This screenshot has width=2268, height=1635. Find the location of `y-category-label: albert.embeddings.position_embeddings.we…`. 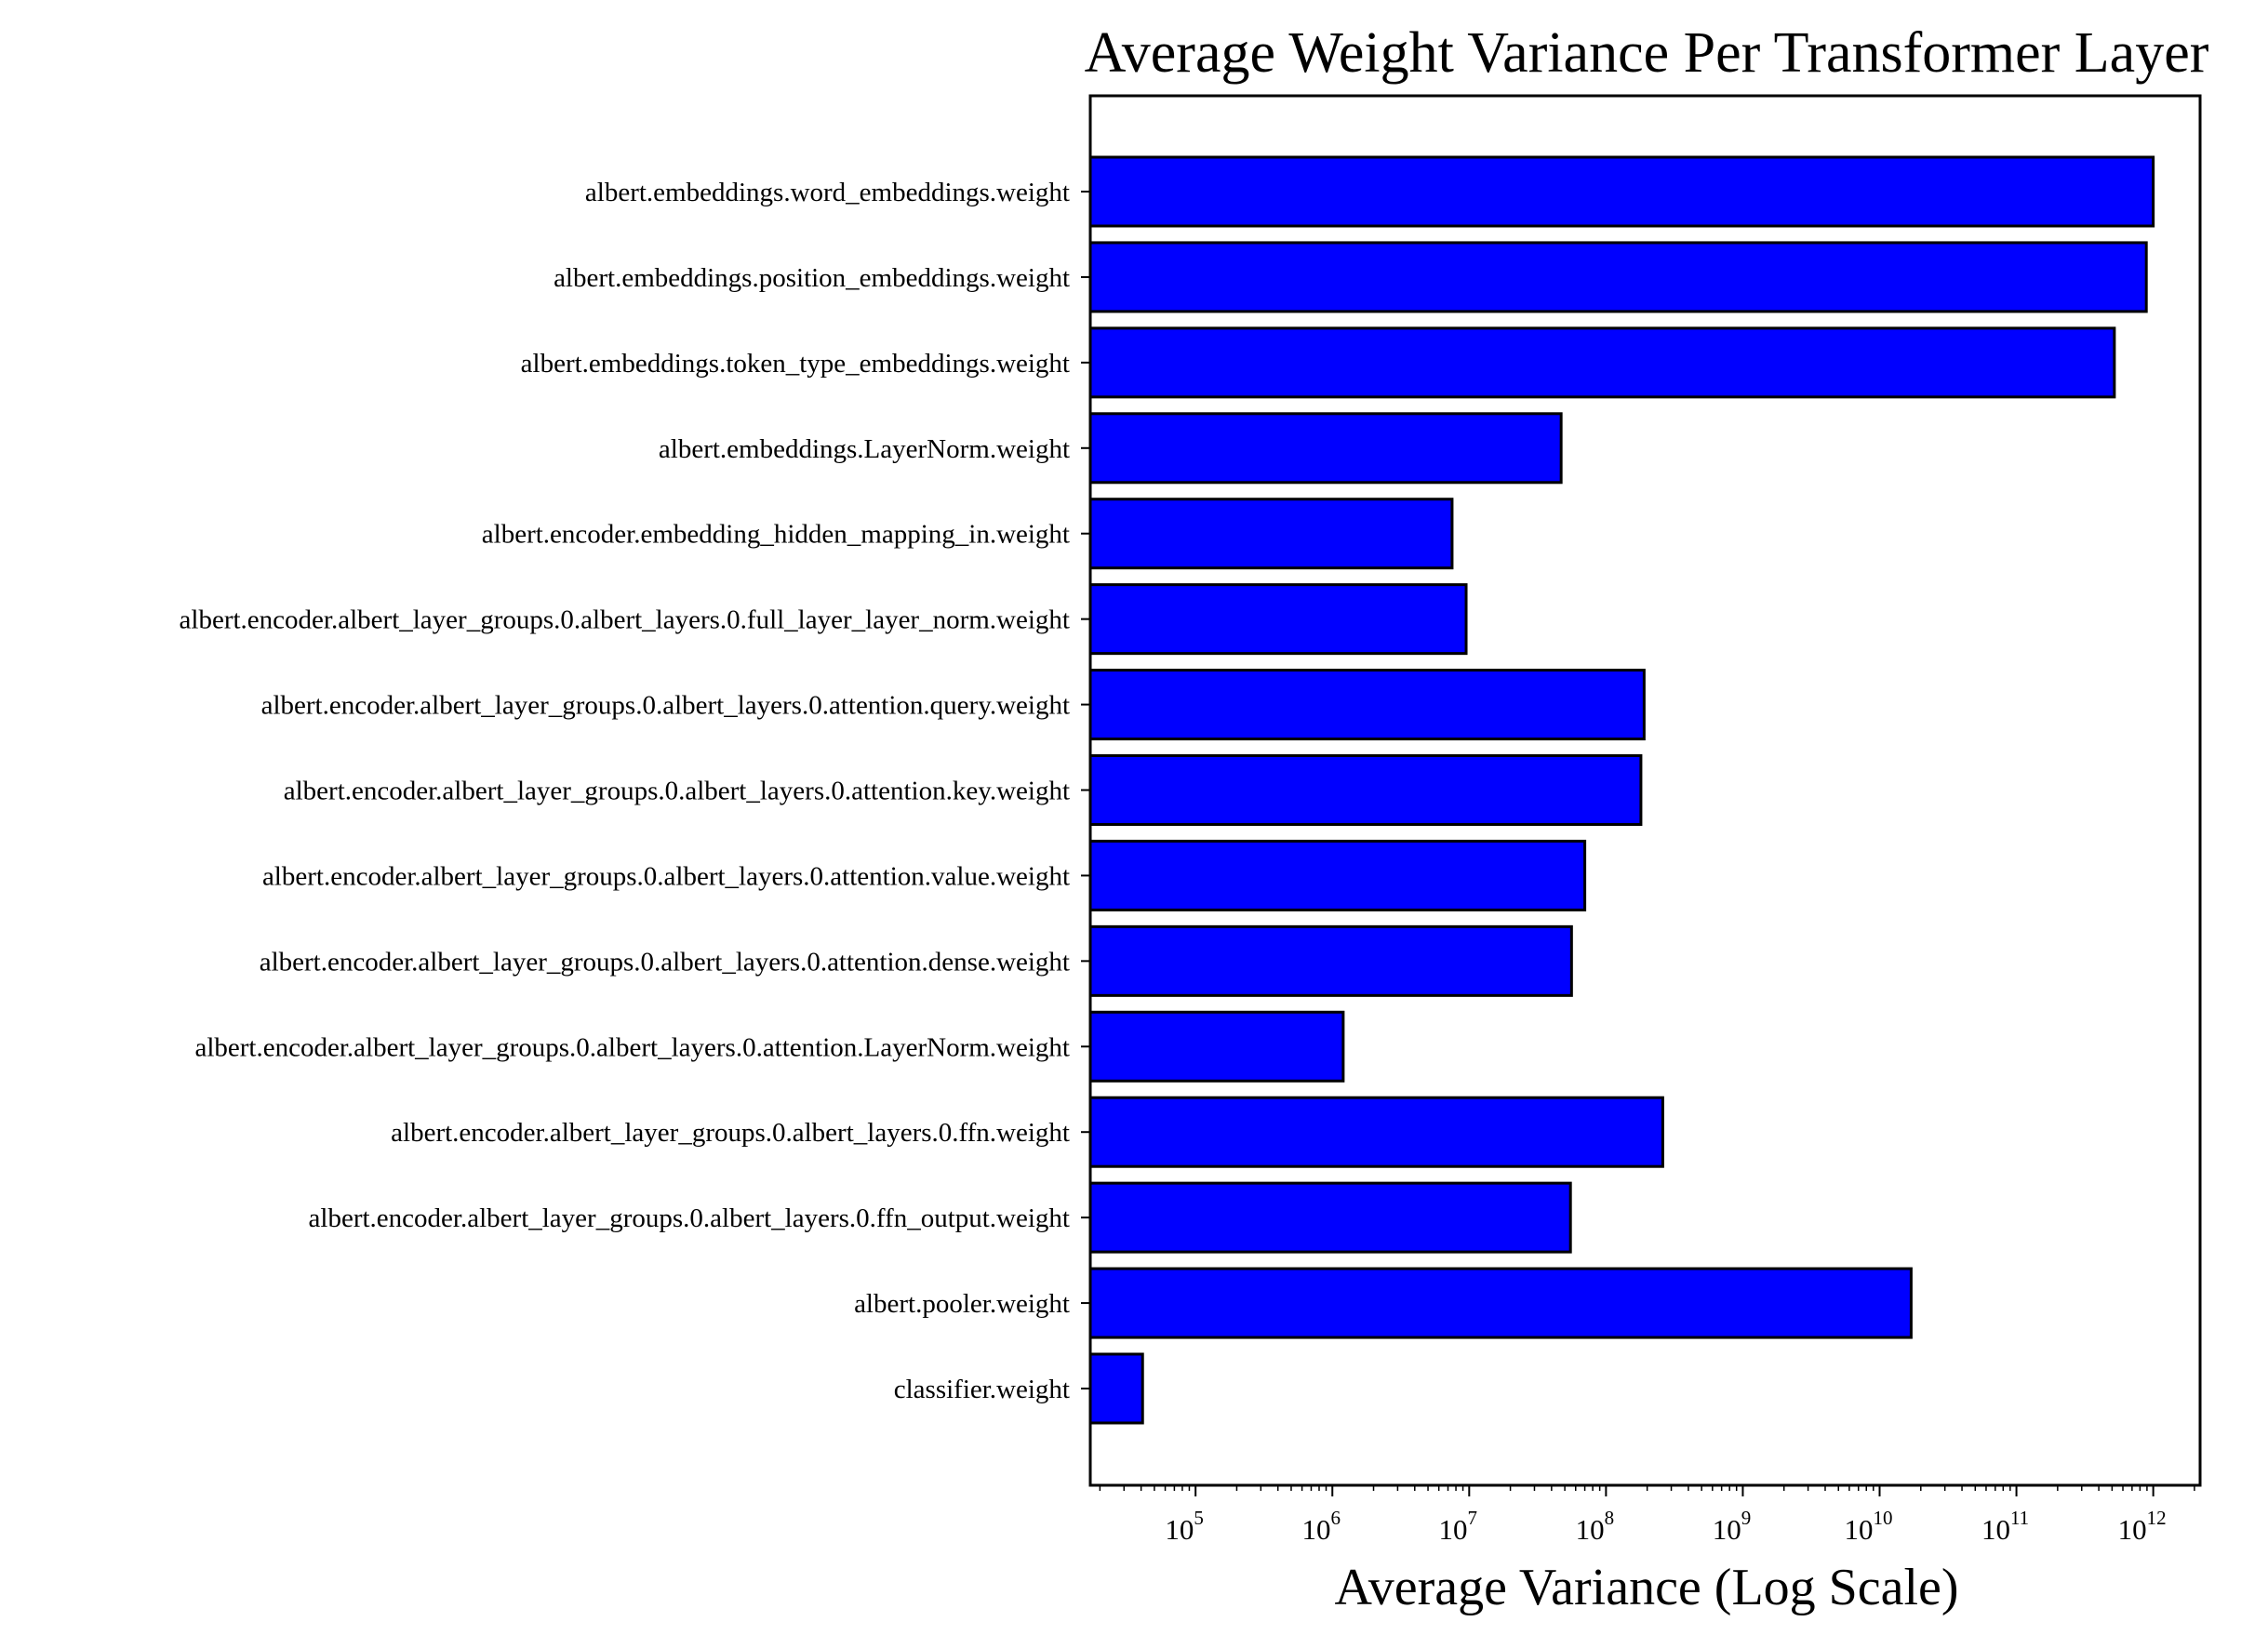

y-category-label: albert.embeddings.position_embeddings.we… is located at coordinates (812, 278).